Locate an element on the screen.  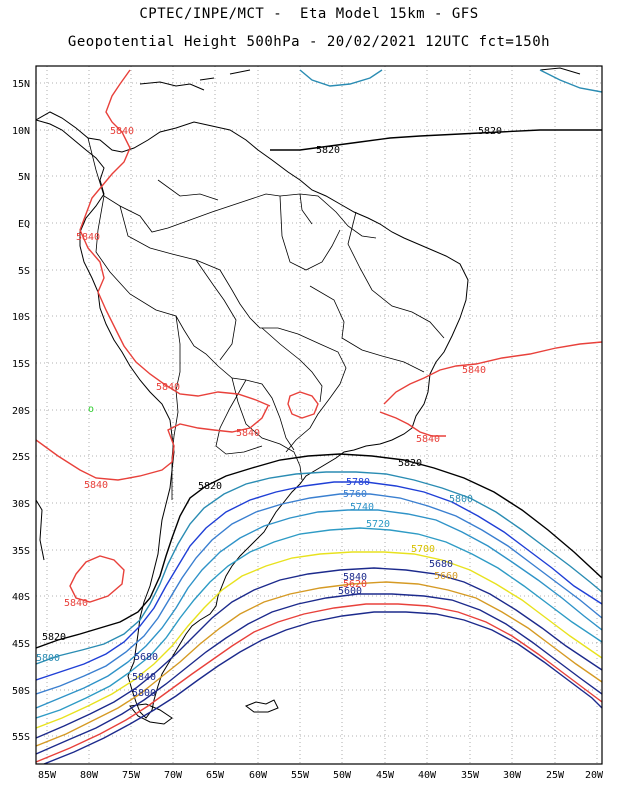
lon-label: 20W is located at coordinates (594, 775).